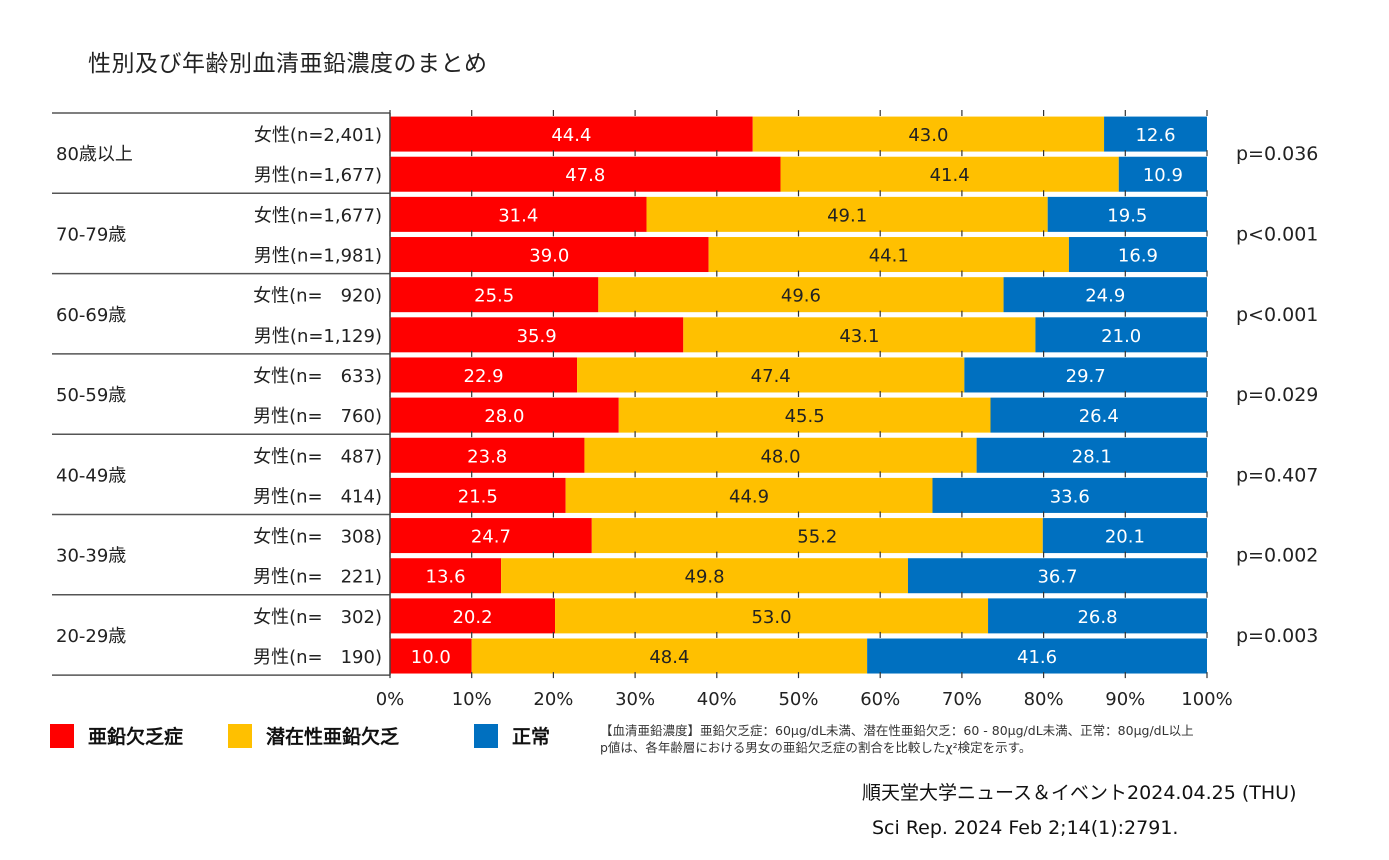 This screenshot has height=860, width=1389. I want to click on row-label: 男性(n= 760), so click(317, 416).